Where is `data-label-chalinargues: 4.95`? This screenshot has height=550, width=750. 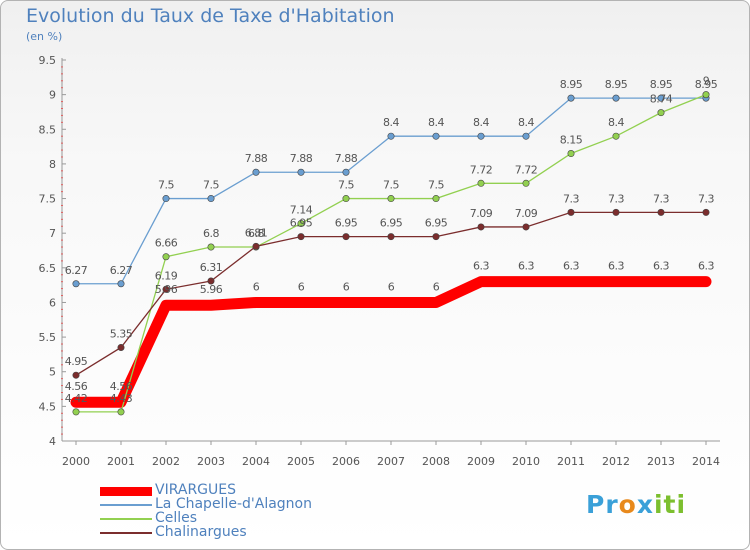 data-label-chalinargues: 4.95 is located at coordinates (76, 361).